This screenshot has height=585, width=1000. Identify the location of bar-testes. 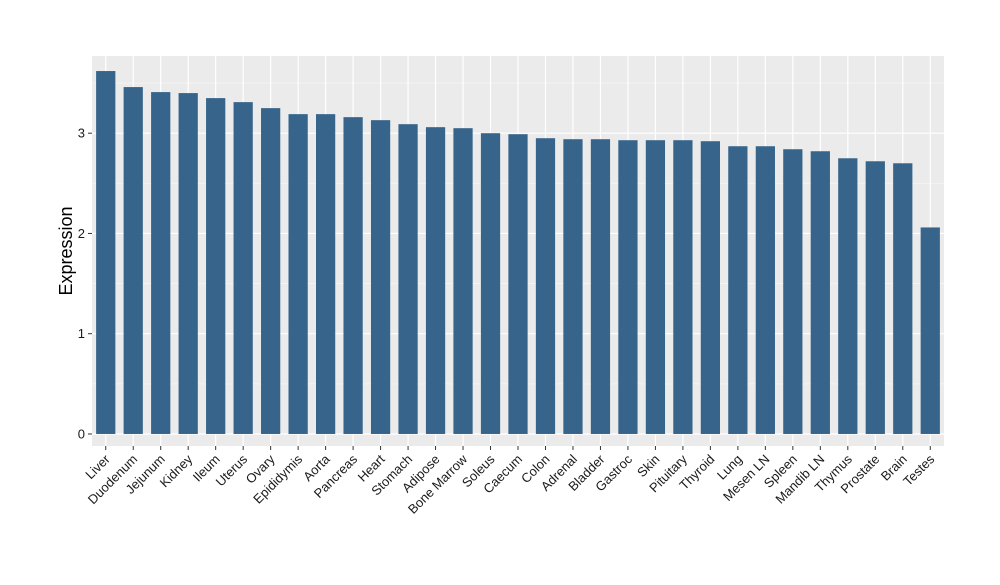
(930, 330).